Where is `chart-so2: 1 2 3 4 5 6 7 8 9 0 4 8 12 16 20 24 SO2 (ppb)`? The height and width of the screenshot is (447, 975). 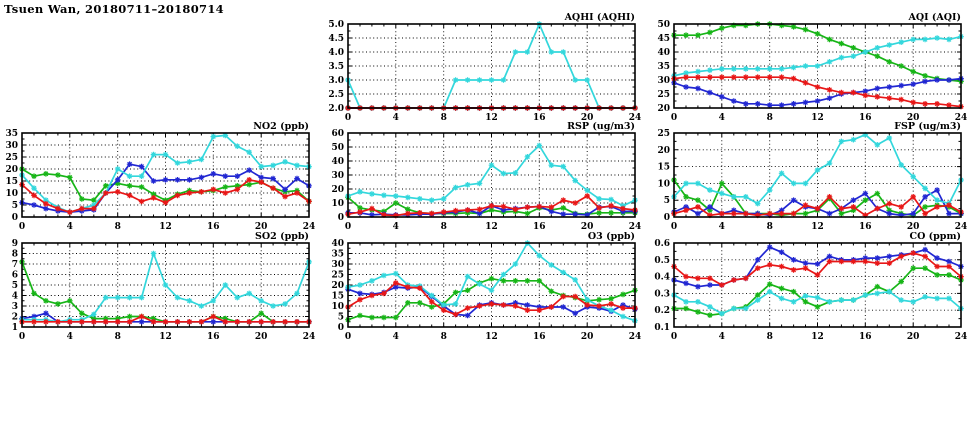
chart-so2: 1 2 3 4 5 6 7 8 9 0 4 8 12 16 20 24 SO2 (ppb) is located at coordinates (159, 286).